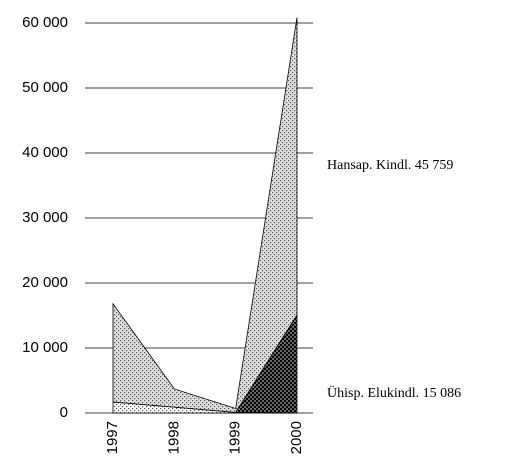 The width and height of the screenshot is (509, 468). Describe the element at coordinates (64, 412) in the screenshot. I see `y-tick-label: 0` at that location.